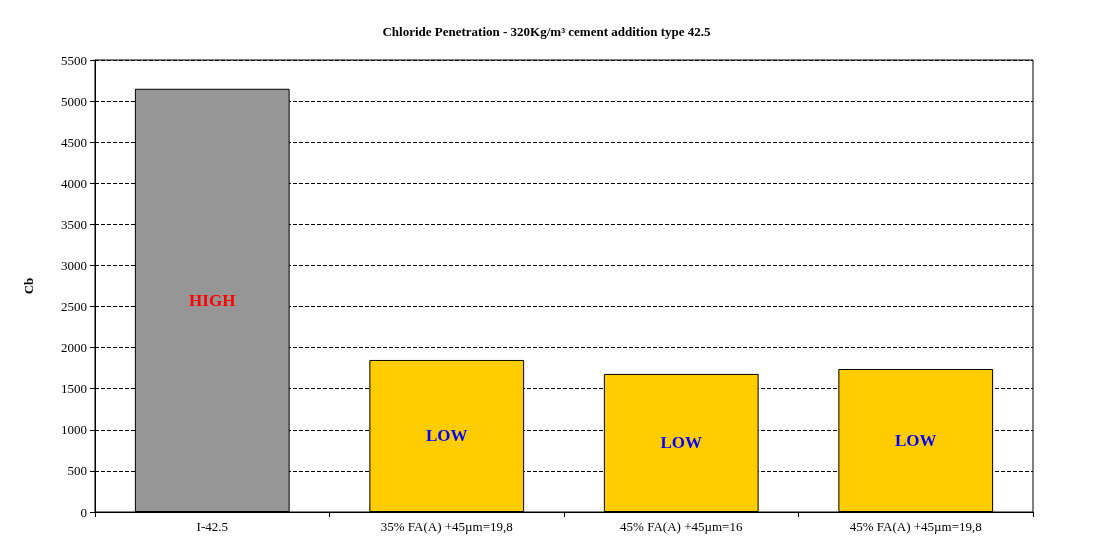  What do you see at coordinates (74, 430) in the screenshot?
I see `y-tick-label: 1000` at bounding box center [74, 430].